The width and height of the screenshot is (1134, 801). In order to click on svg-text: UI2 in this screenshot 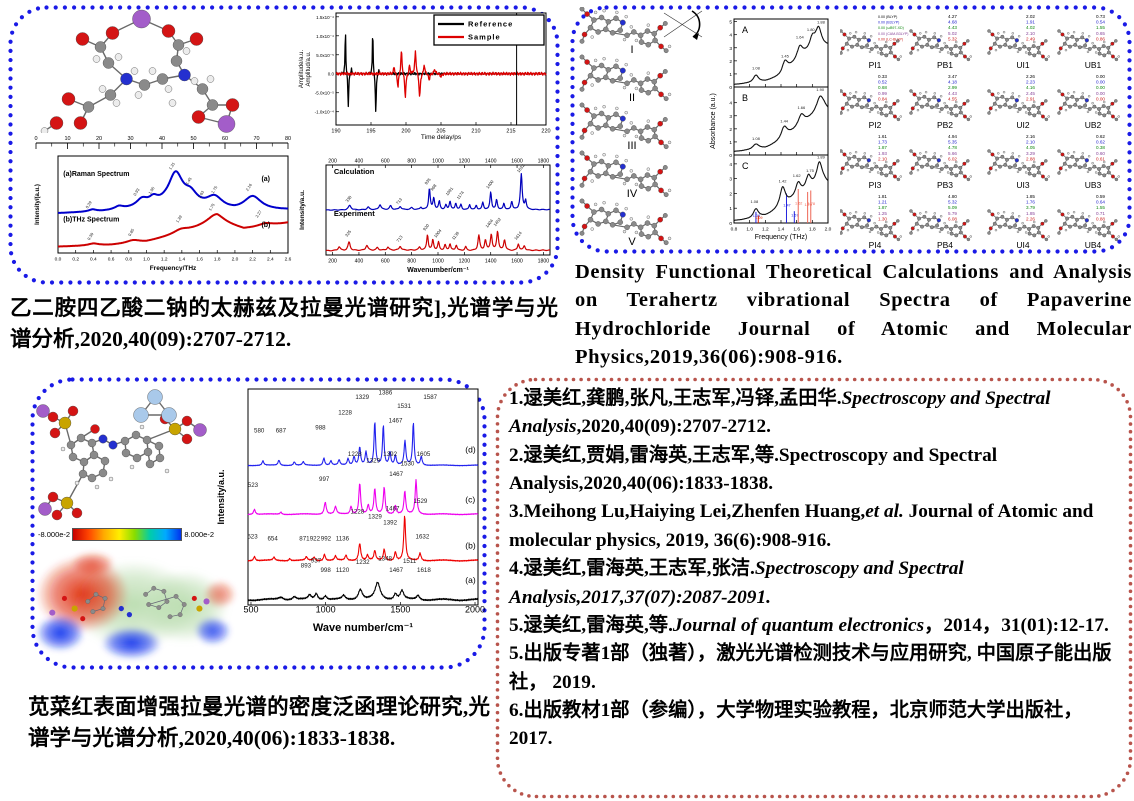, I will do `click(1023, 125)`.